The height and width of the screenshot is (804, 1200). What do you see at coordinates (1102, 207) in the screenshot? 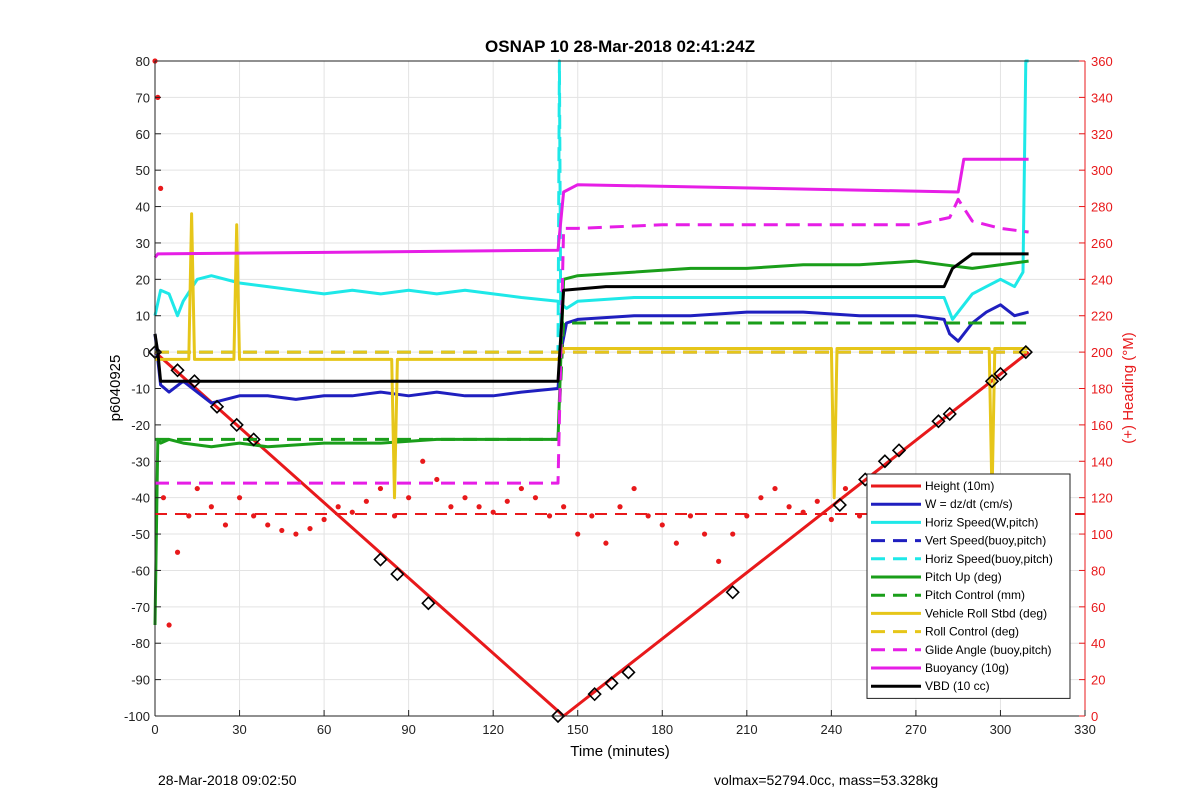
I see `y2-tick-label: 280` at bounding box center [1102, 207].